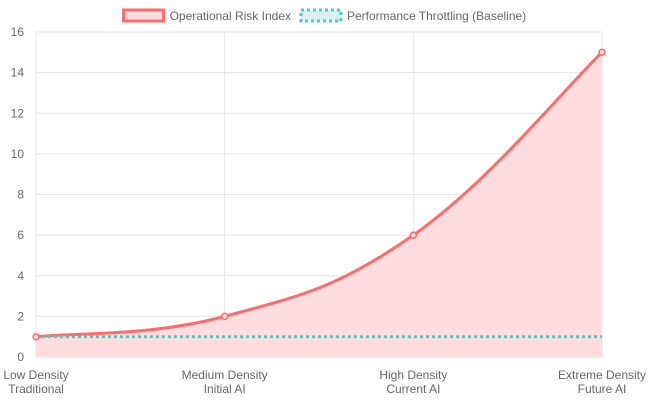  I want to click on x-tick-label-line: High Density, so click(413, 375).